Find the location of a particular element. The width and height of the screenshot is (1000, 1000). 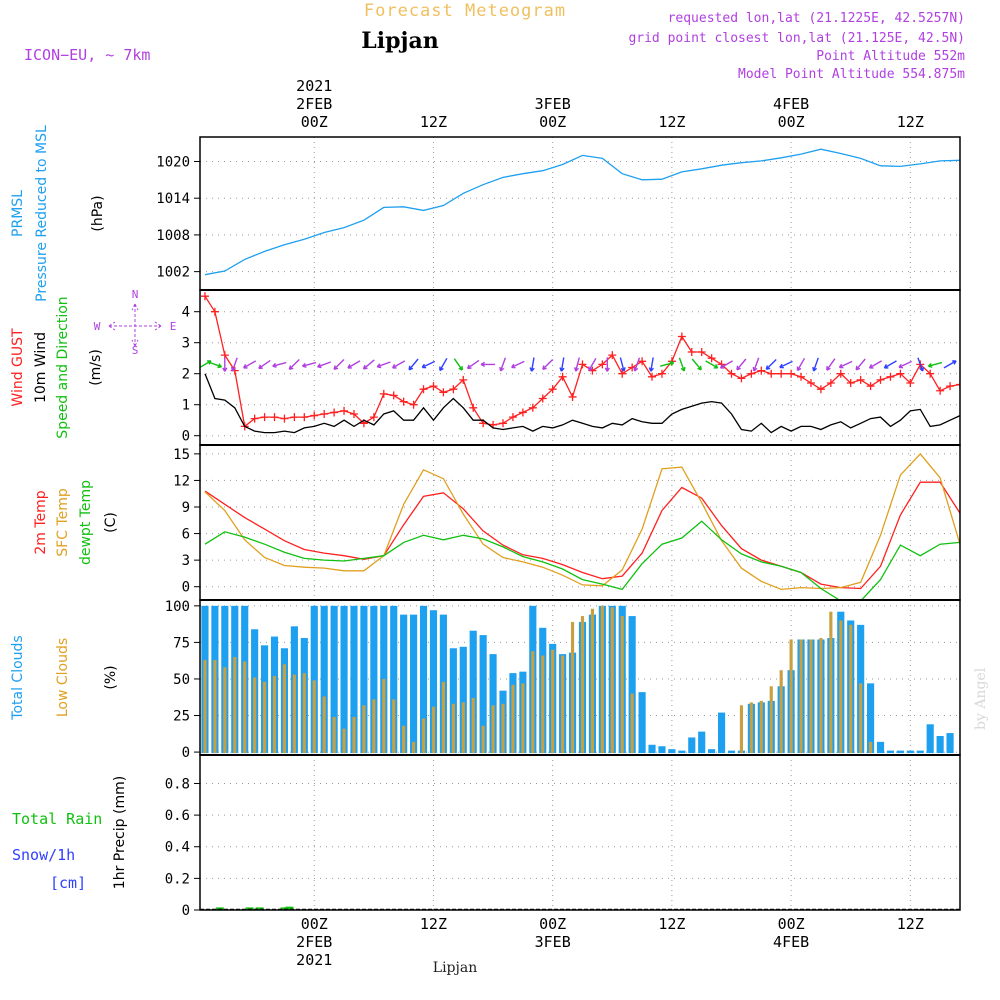

y-tick-label: 0 is located at coordinates (186, 588).